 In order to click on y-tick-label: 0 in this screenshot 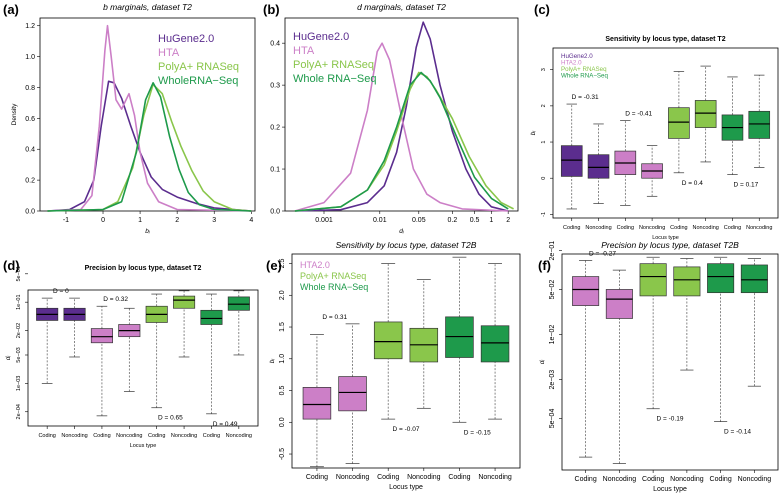, I will do `click(544, 178)`.